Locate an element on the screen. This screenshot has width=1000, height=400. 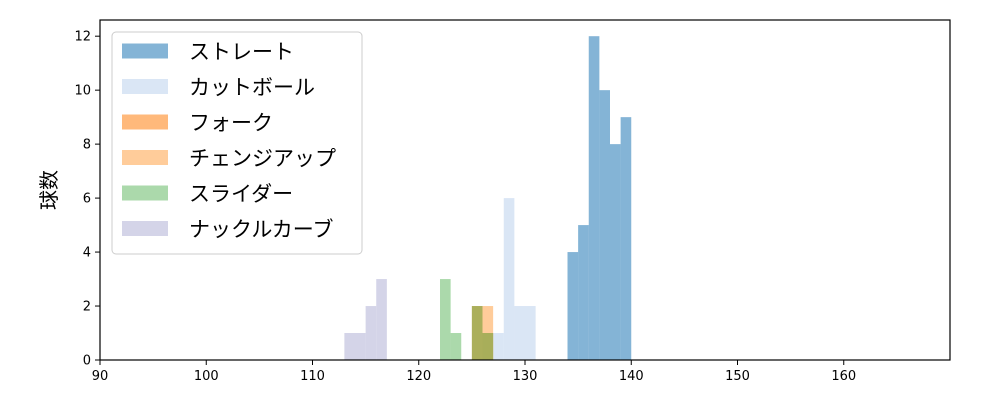
x-tick-label-1: 100 is located at coordinates (206, 376).